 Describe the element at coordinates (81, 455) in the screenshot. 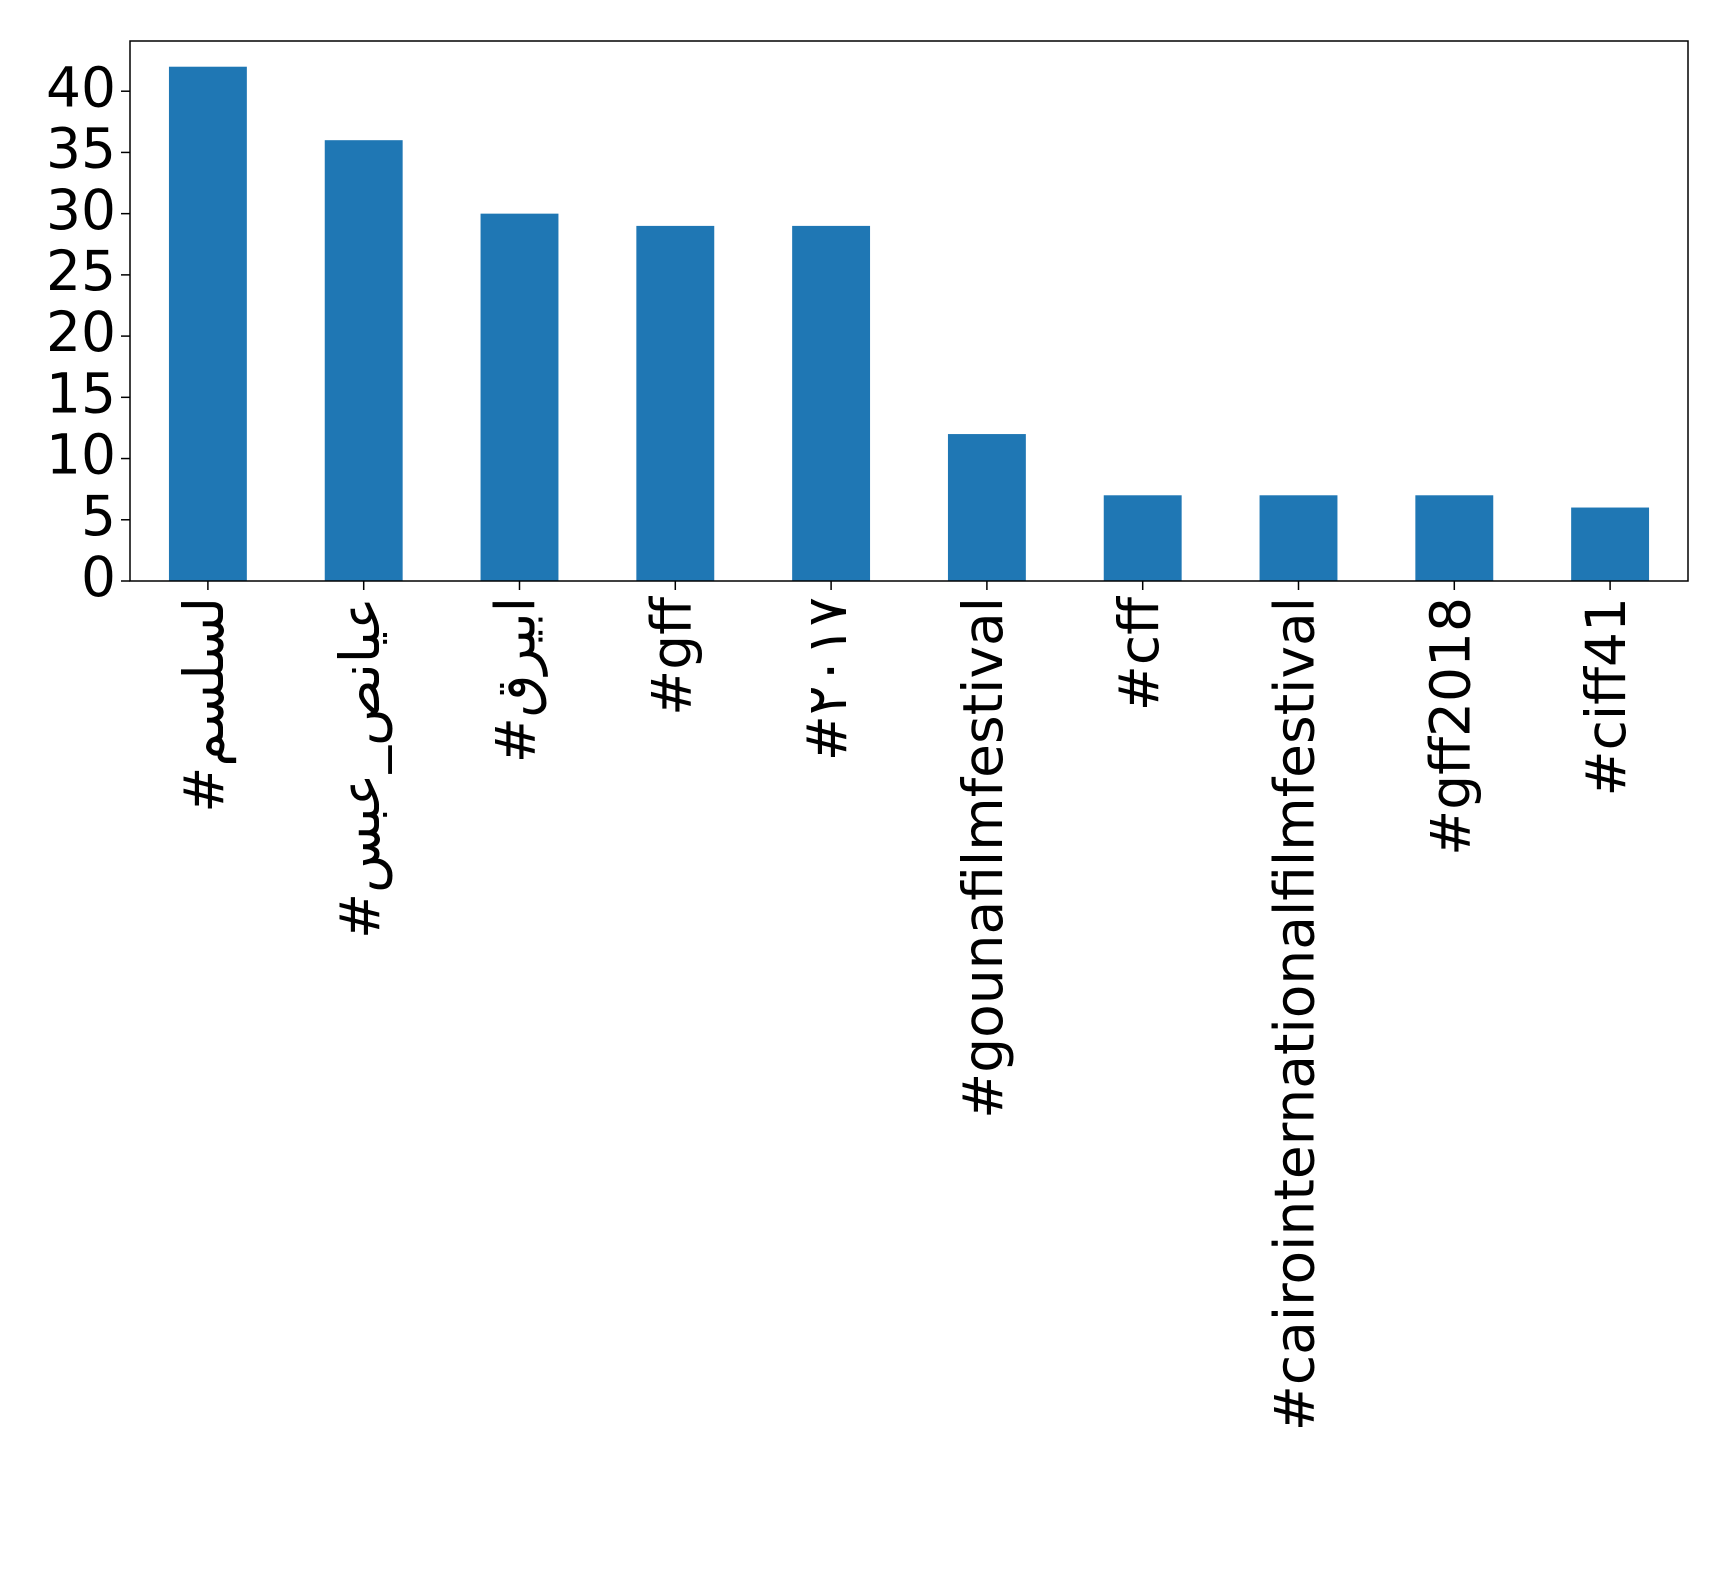

I see `y-tick-label: 10` at that location.